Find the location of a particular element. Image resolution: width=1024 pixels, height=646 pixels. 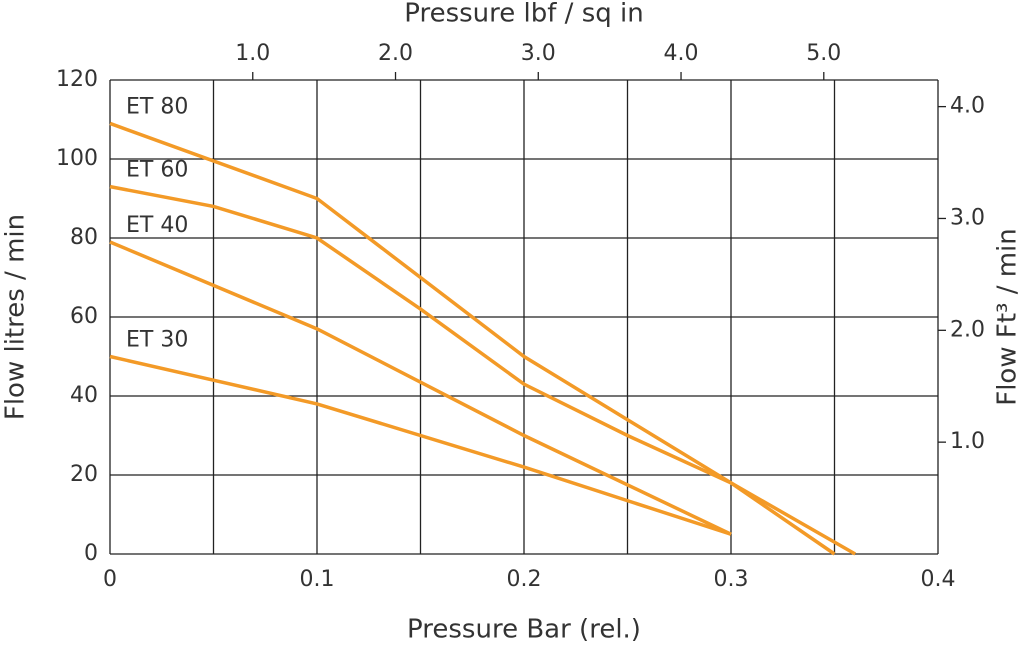

x-tick-label: 0.1 is located at coordinates (317, 579).